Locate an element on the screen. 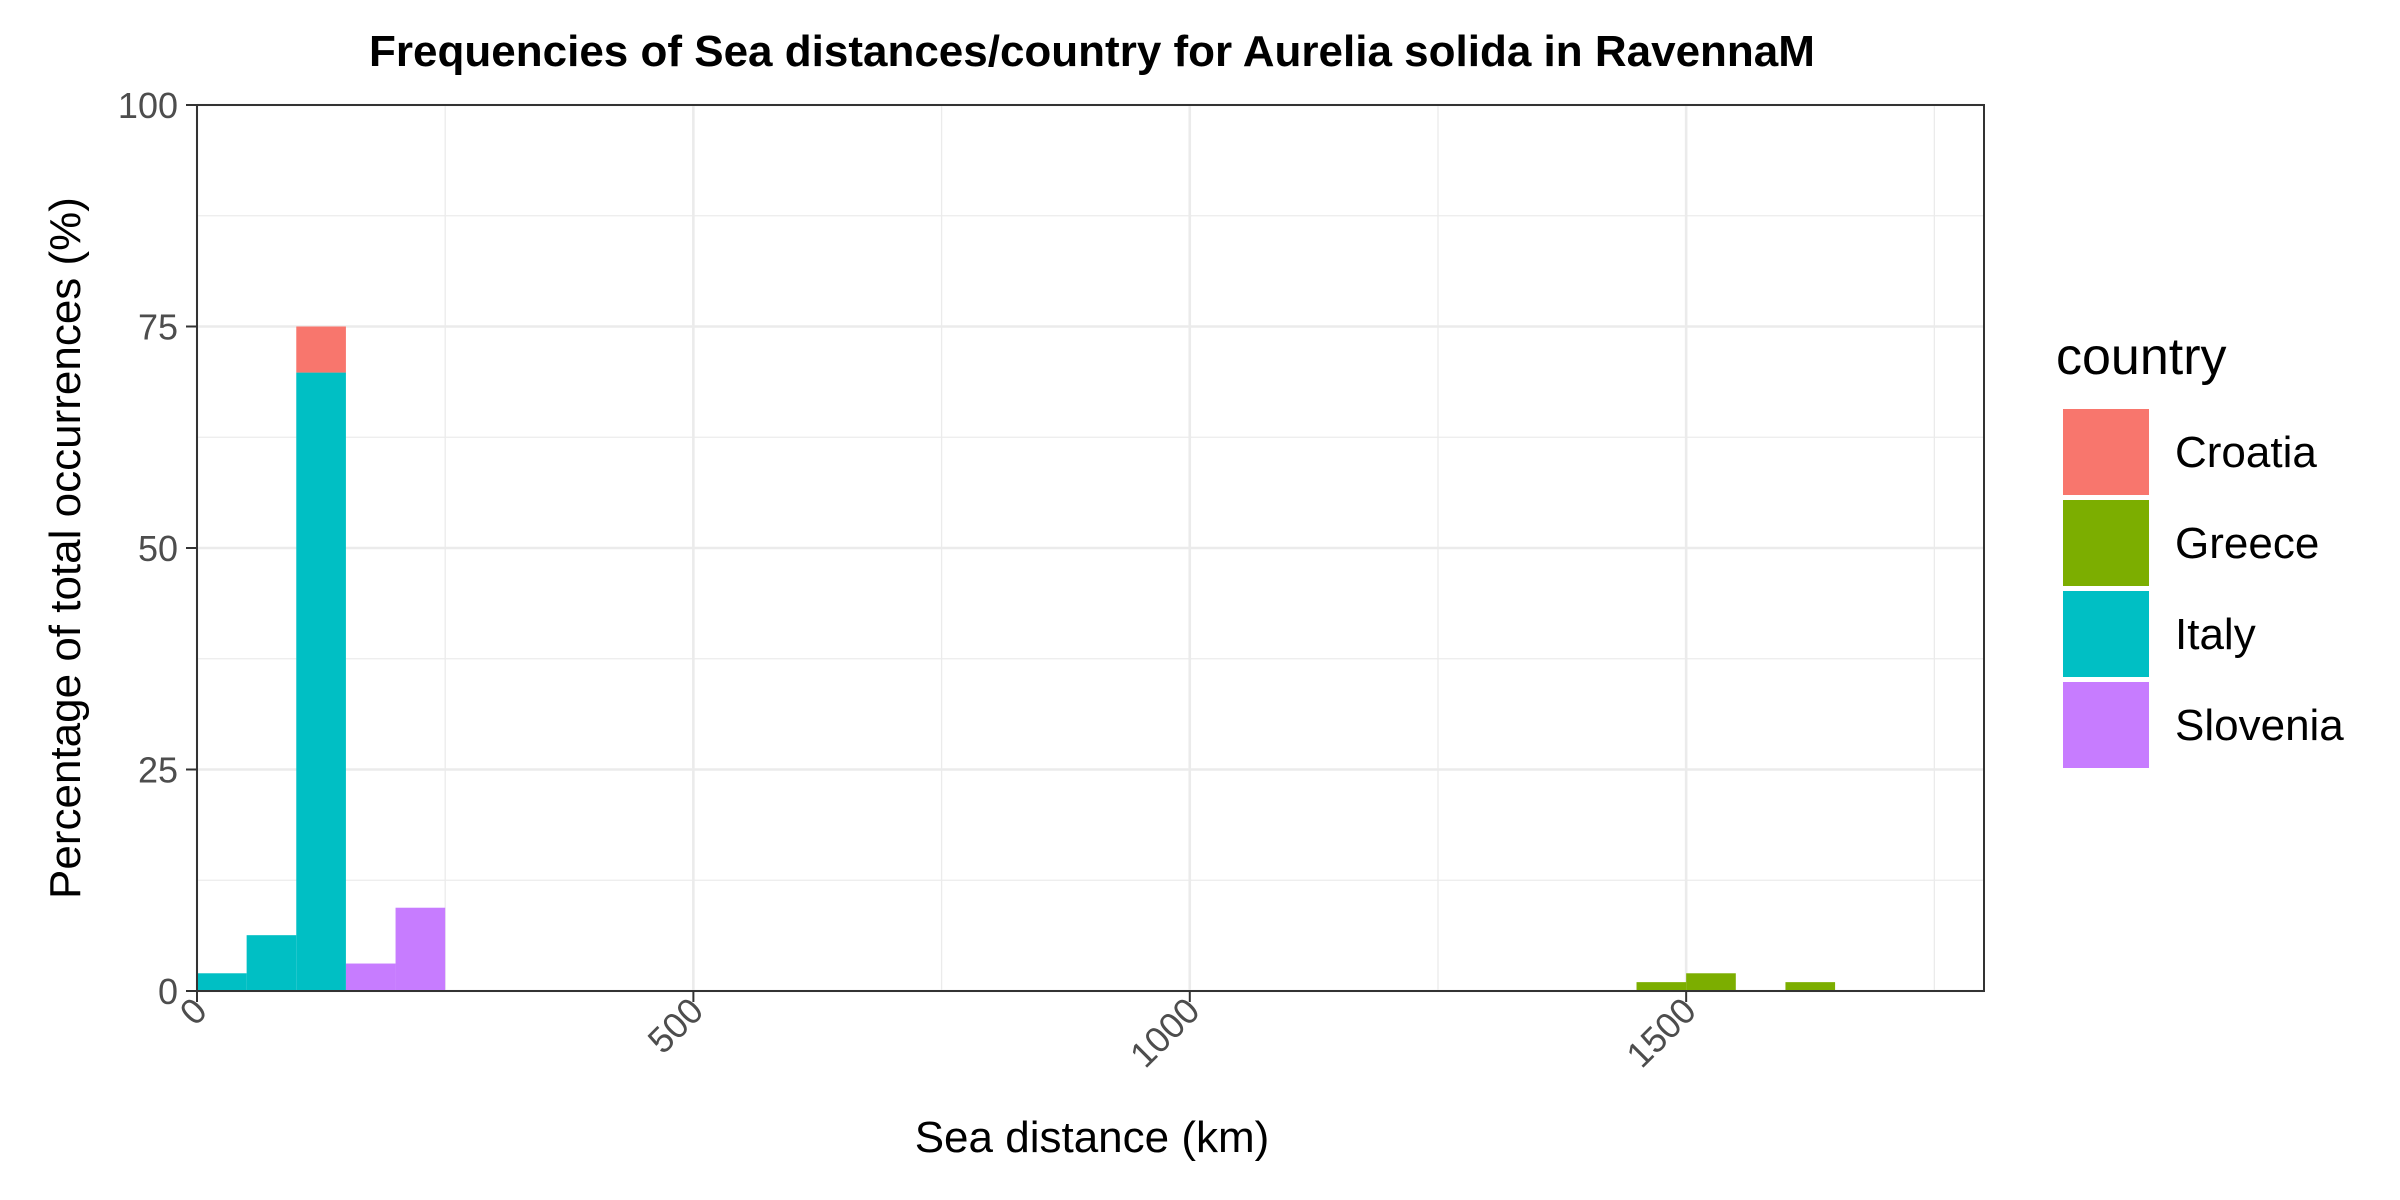 This screenshot has width=2400, height=1200. bar-croatia is located at coordinates (321, 349).